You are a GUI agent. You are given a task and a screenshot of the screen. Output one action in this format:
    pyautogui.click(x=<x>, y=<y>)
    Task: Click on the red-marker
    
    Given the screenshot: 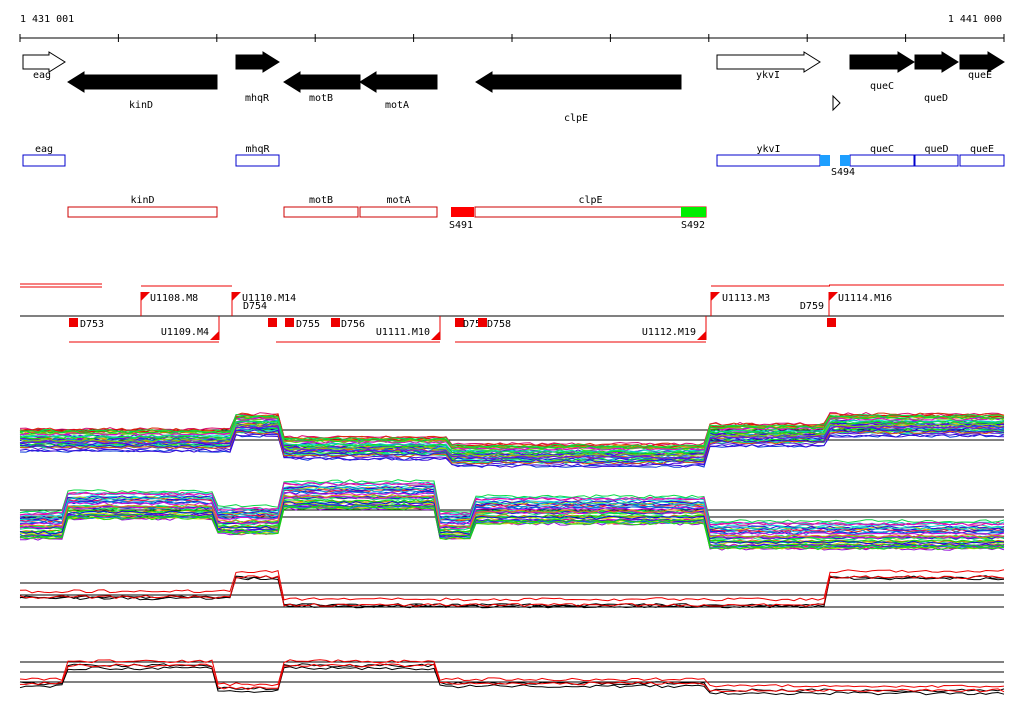 What is the action you would take?
    pyautogui.click(x=462, y=212)
    